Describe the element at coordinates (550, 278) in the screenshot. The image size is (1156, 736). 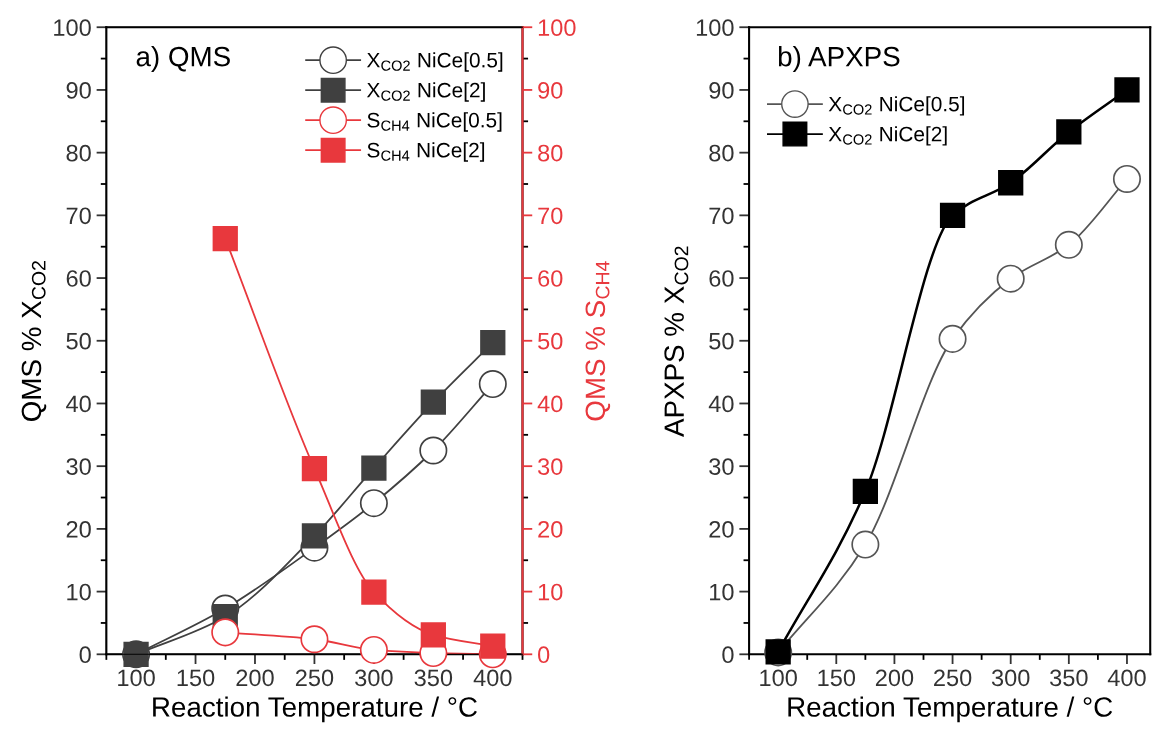
I see `y2-tick-label: 60` at that location.